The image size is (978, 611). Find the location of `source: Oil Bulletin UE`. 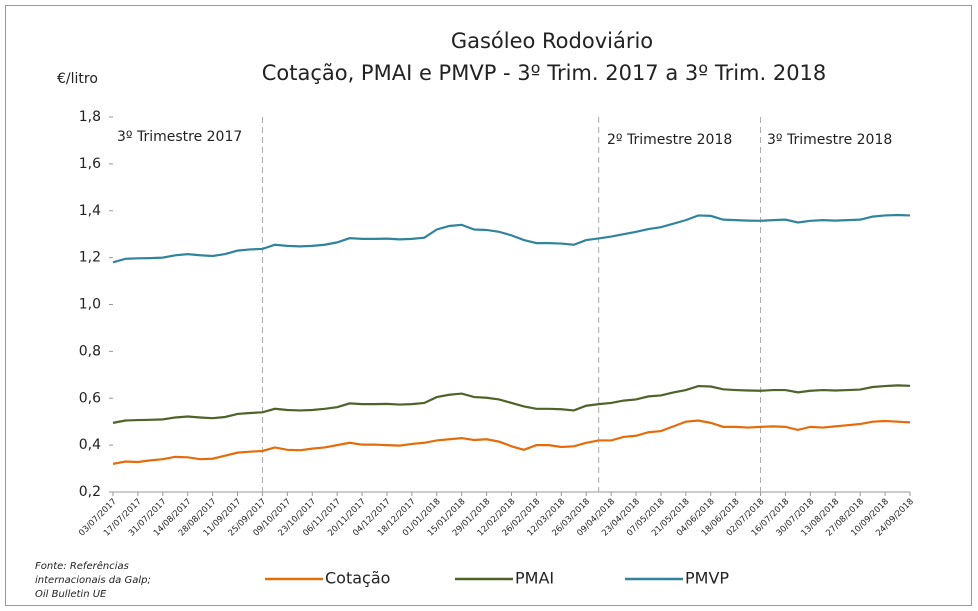

source: Oil Bulletin UE is located at coordinates (71, 594).